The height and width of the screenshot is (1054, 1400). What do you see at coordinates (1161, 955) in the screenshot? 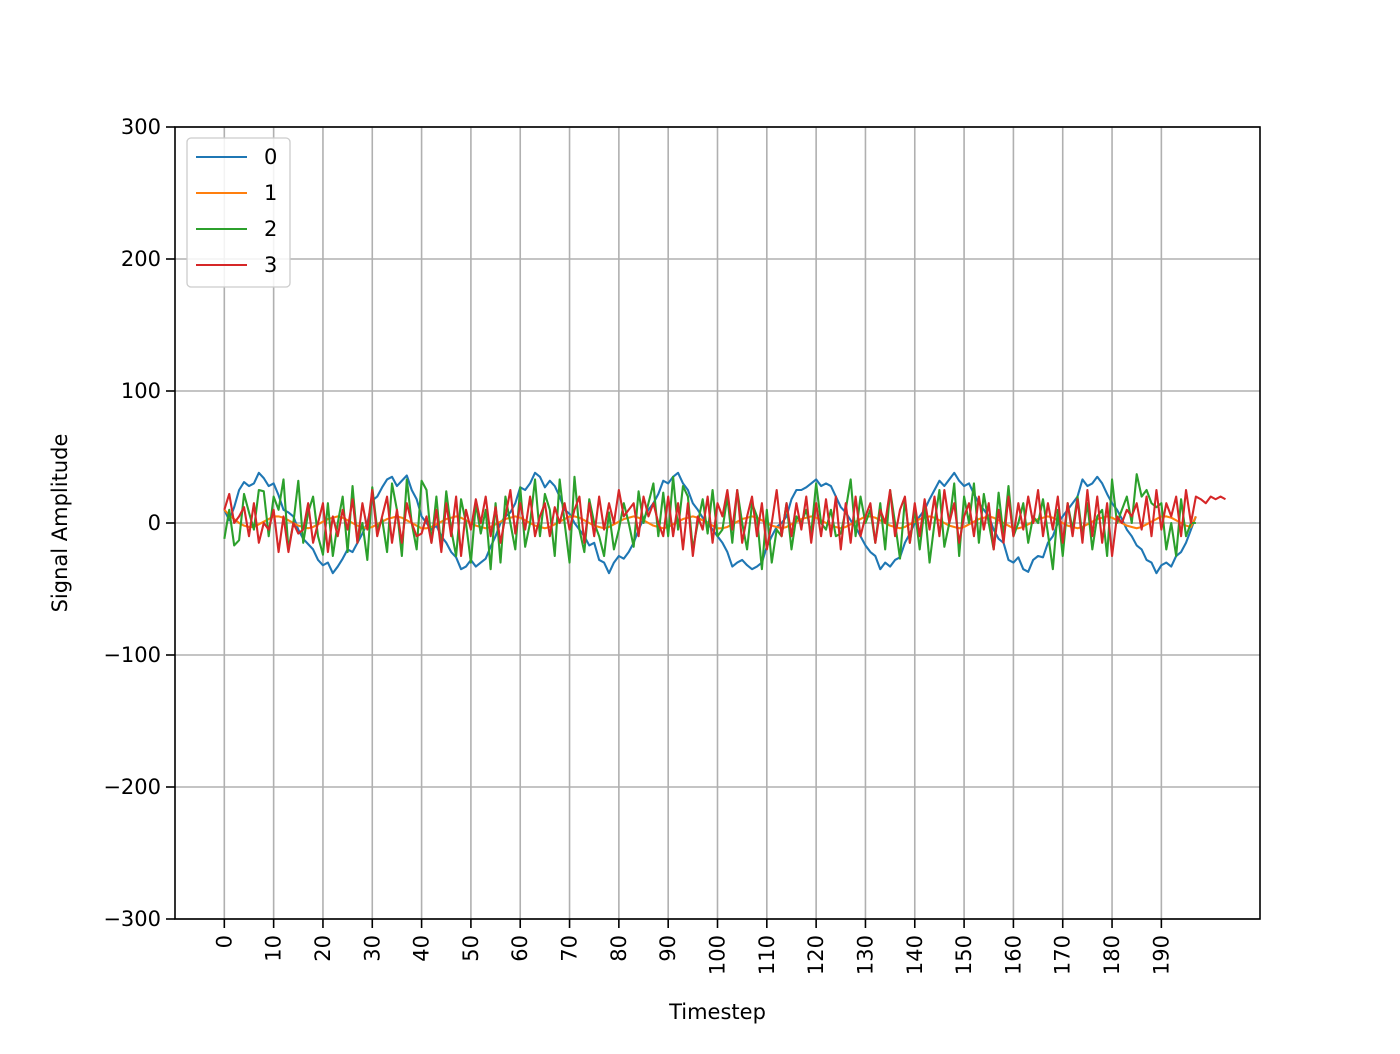
I see `x-tick-label: 190` at bounding box center [1161, 955].